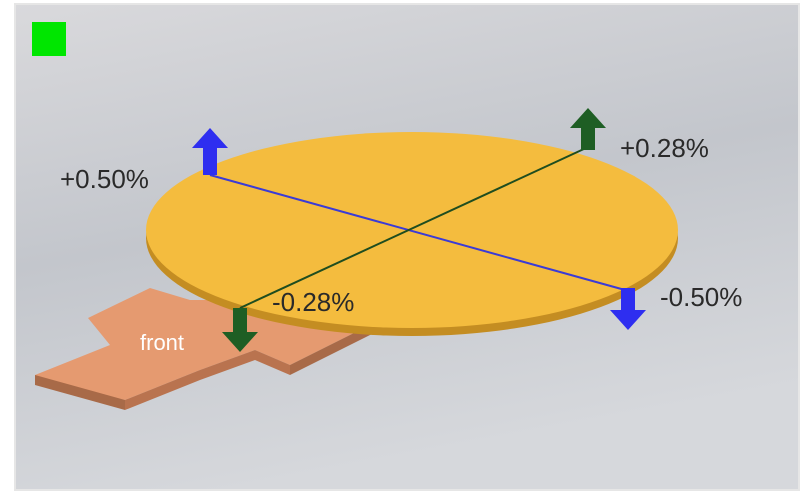 This screenshot has height=499, width=803. Describe the element at coordinates (313, 302) in the screenshot. I see `tilt-label: -0.28%` at that location.